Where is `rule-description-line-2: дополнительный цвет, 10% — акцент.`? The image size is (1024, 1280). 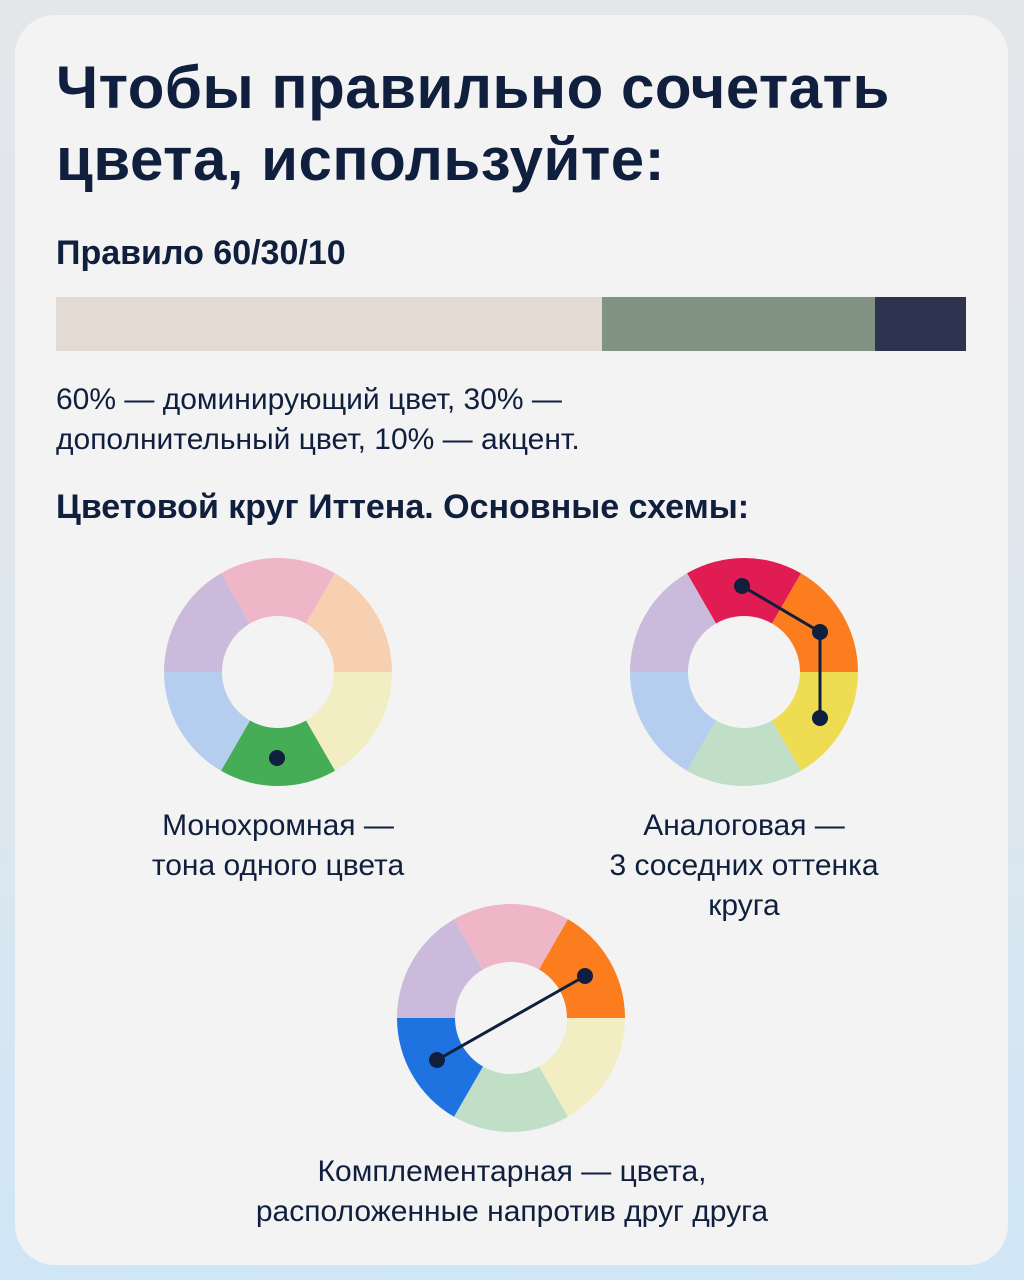 rule-description-line-2: дополнительный цвет, 10% — акцент. is located at coordinates (318, 439).